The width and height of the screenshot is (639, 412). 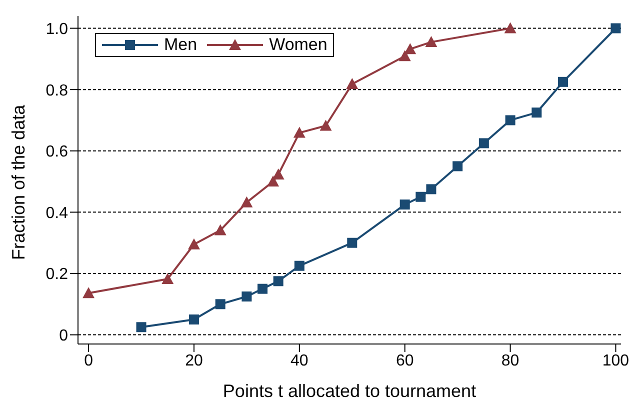 I want to click on legend-label: Women, so click(x=298, y=45).